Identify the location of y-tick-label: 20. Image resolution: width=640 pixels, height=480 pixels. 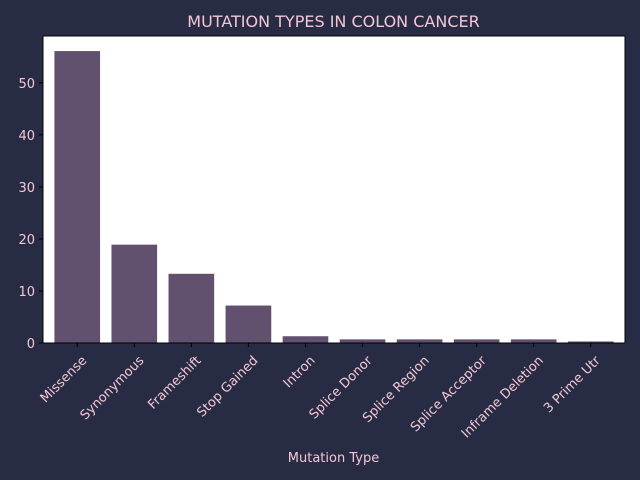
(26, 240).